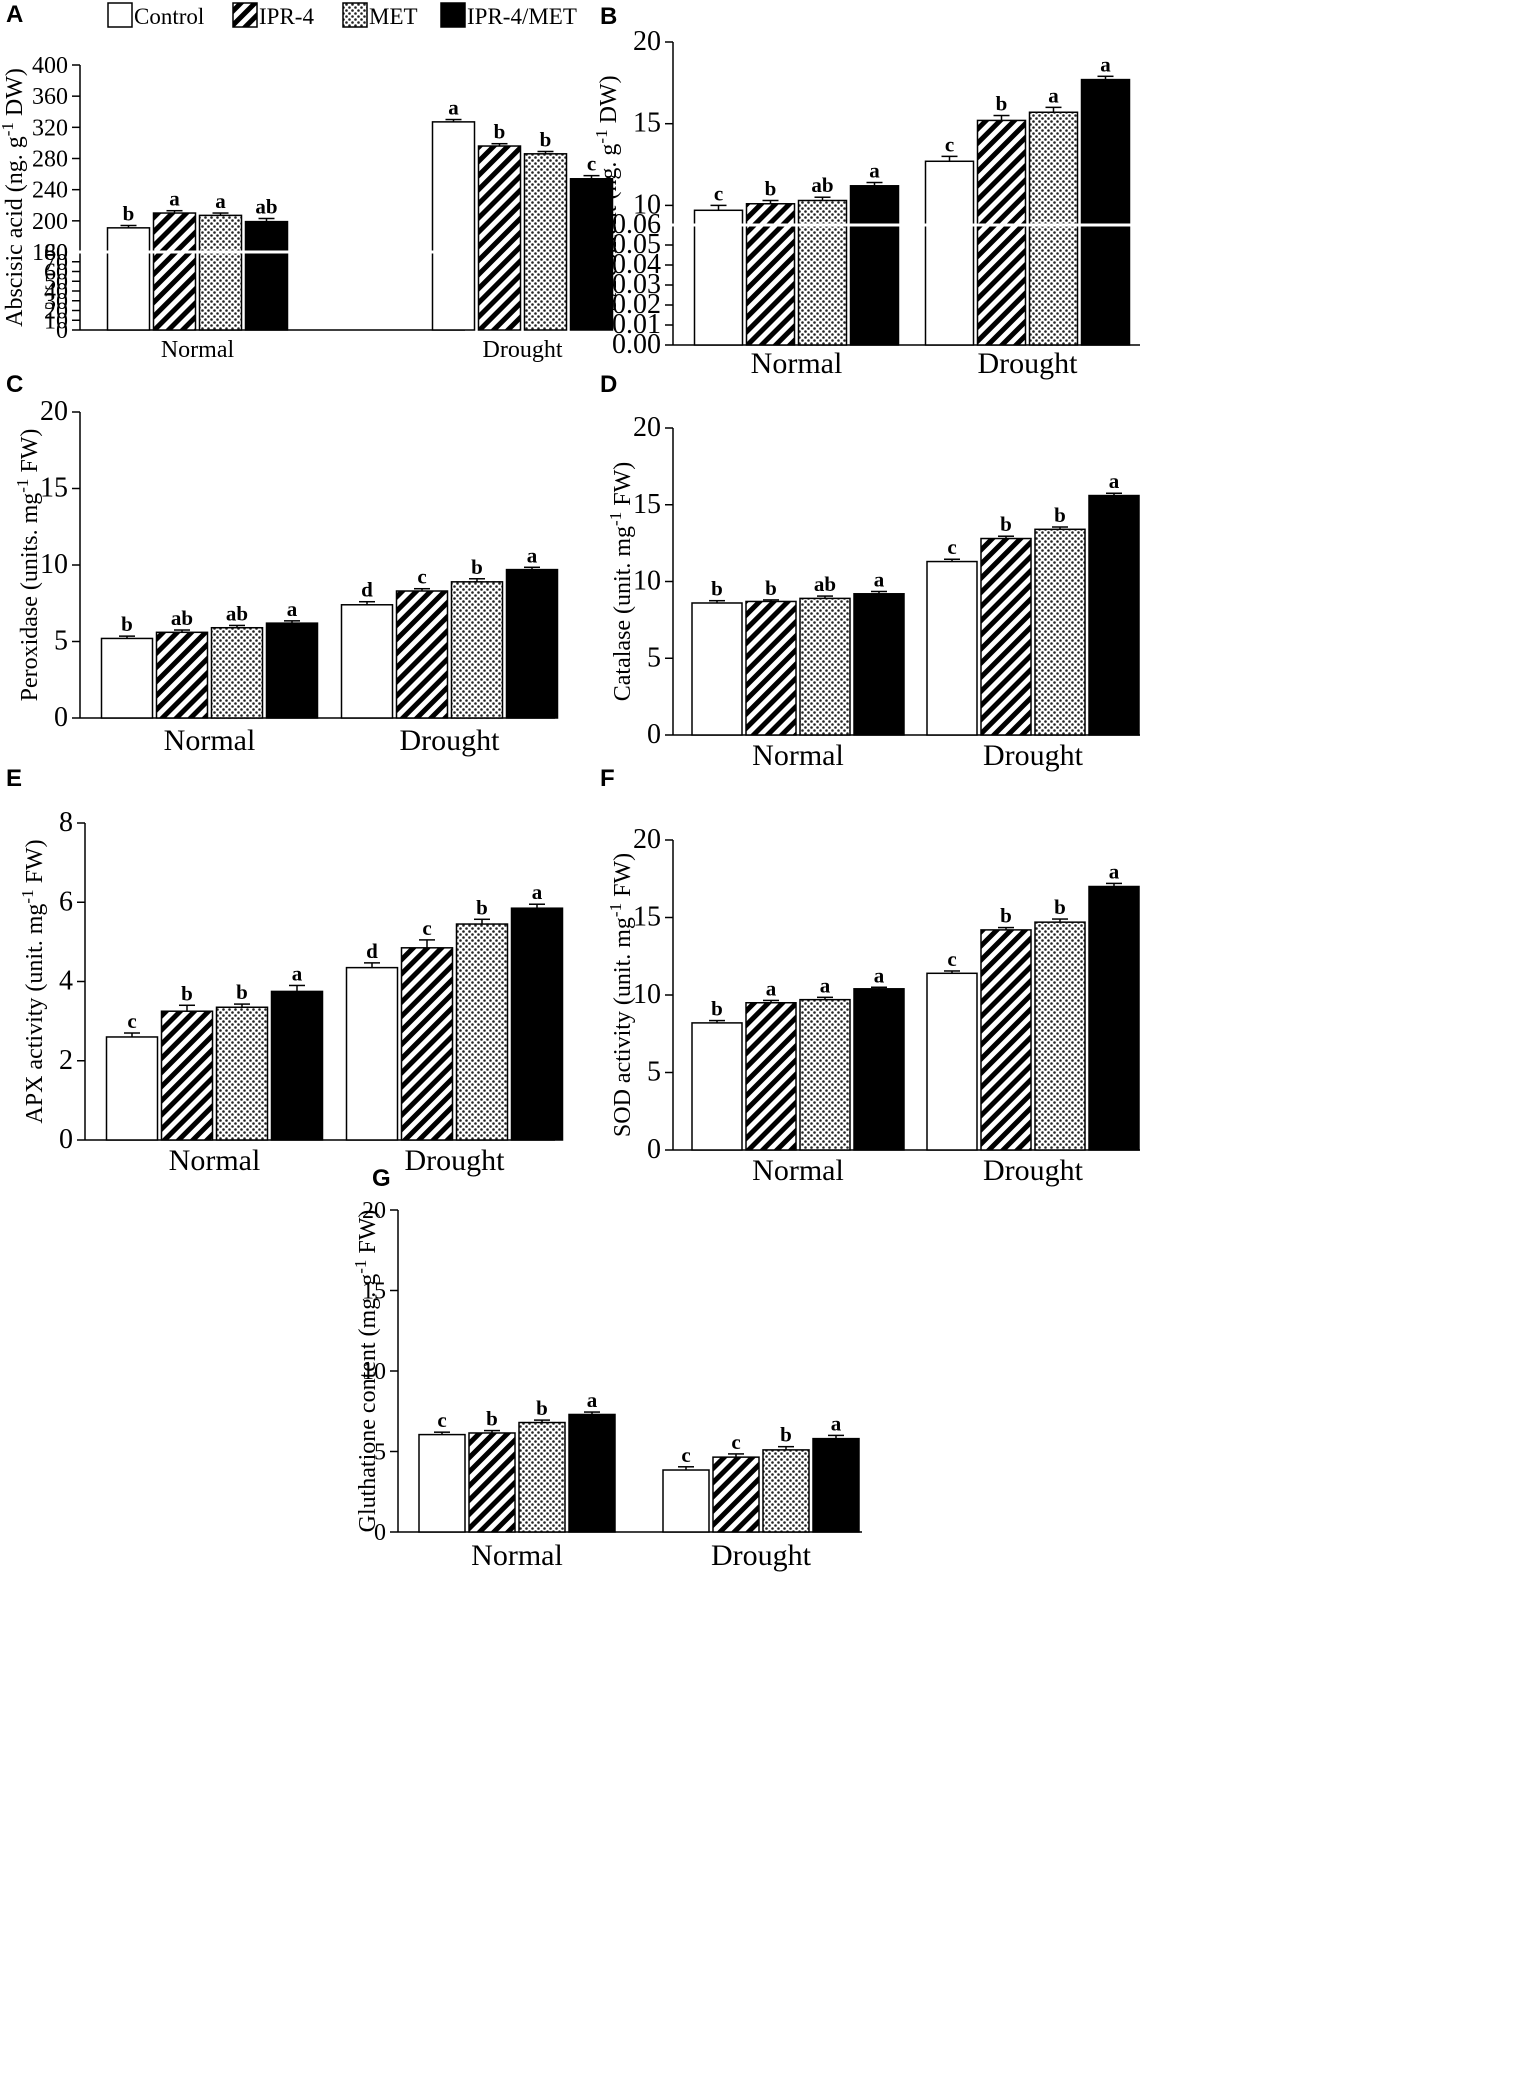  What do you see at coordinates (1114, 615) in the screenshot?
I see `panel-d-bar-drought-ipr-4-met` at bounding box center [1114, 615].